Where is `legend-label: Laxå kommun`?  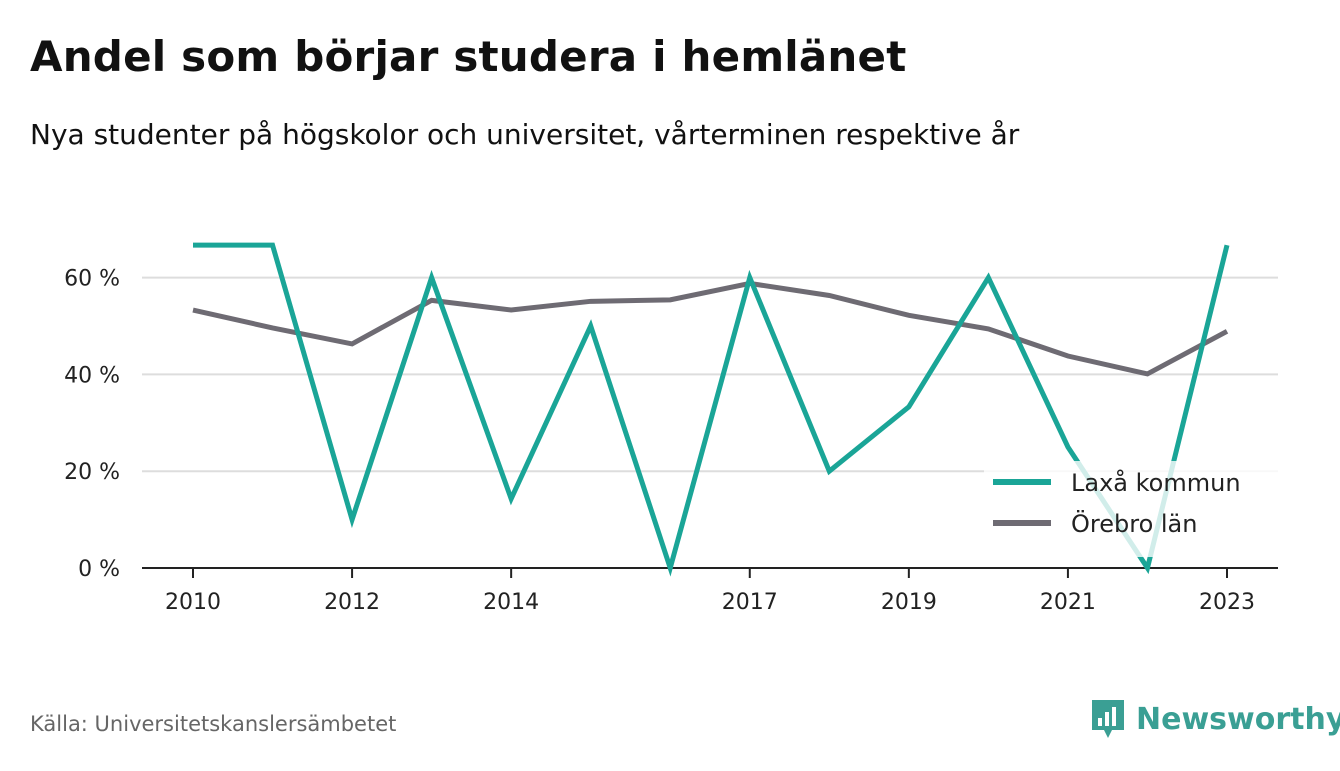
legend-label: Laxå kommun is located at coordinates (1156, 482).